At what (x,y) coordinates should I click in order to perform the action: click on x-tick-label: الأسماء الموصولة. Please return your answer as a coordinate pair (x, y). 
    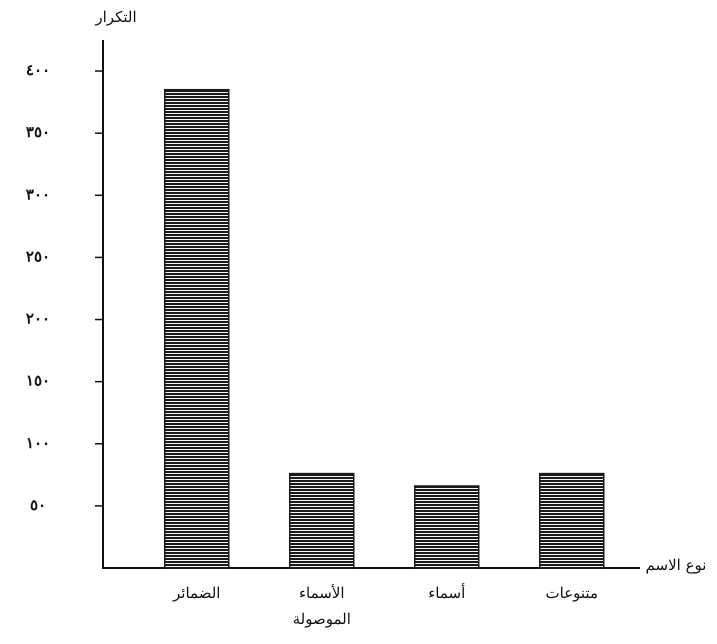
    Looking at the image, I should click on (321, 606).